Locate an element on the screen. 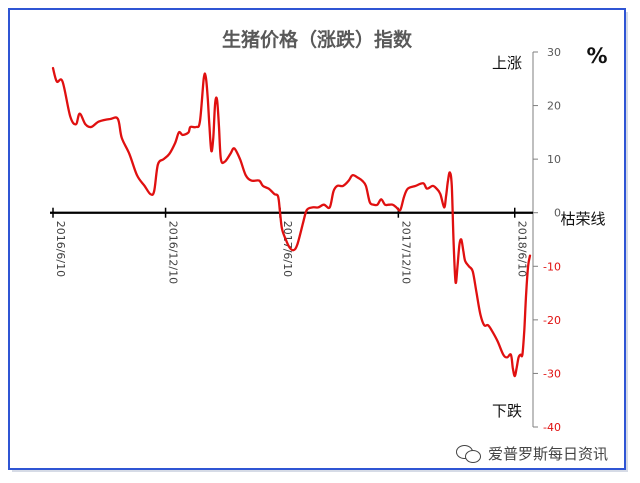 The image size is (640, 483). x-tick-label: 2016/12/10 is located at coordinates (173, 252).